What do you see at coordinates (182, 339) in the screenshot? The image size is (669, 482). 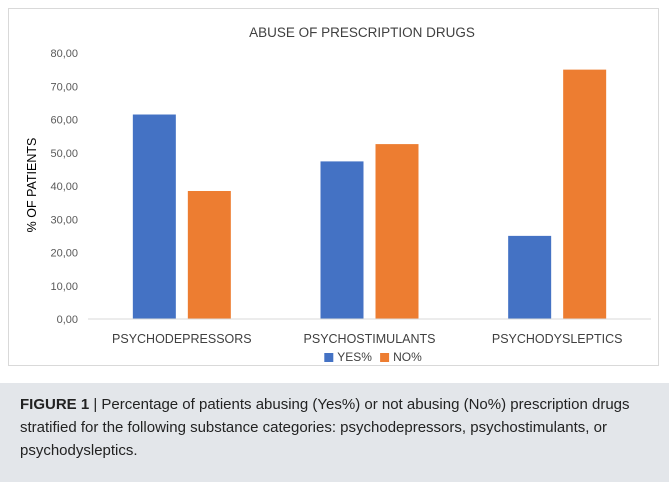 I see `x-tick-label: PSYCHODEPRESSORS` at bounding box center [182, 339].